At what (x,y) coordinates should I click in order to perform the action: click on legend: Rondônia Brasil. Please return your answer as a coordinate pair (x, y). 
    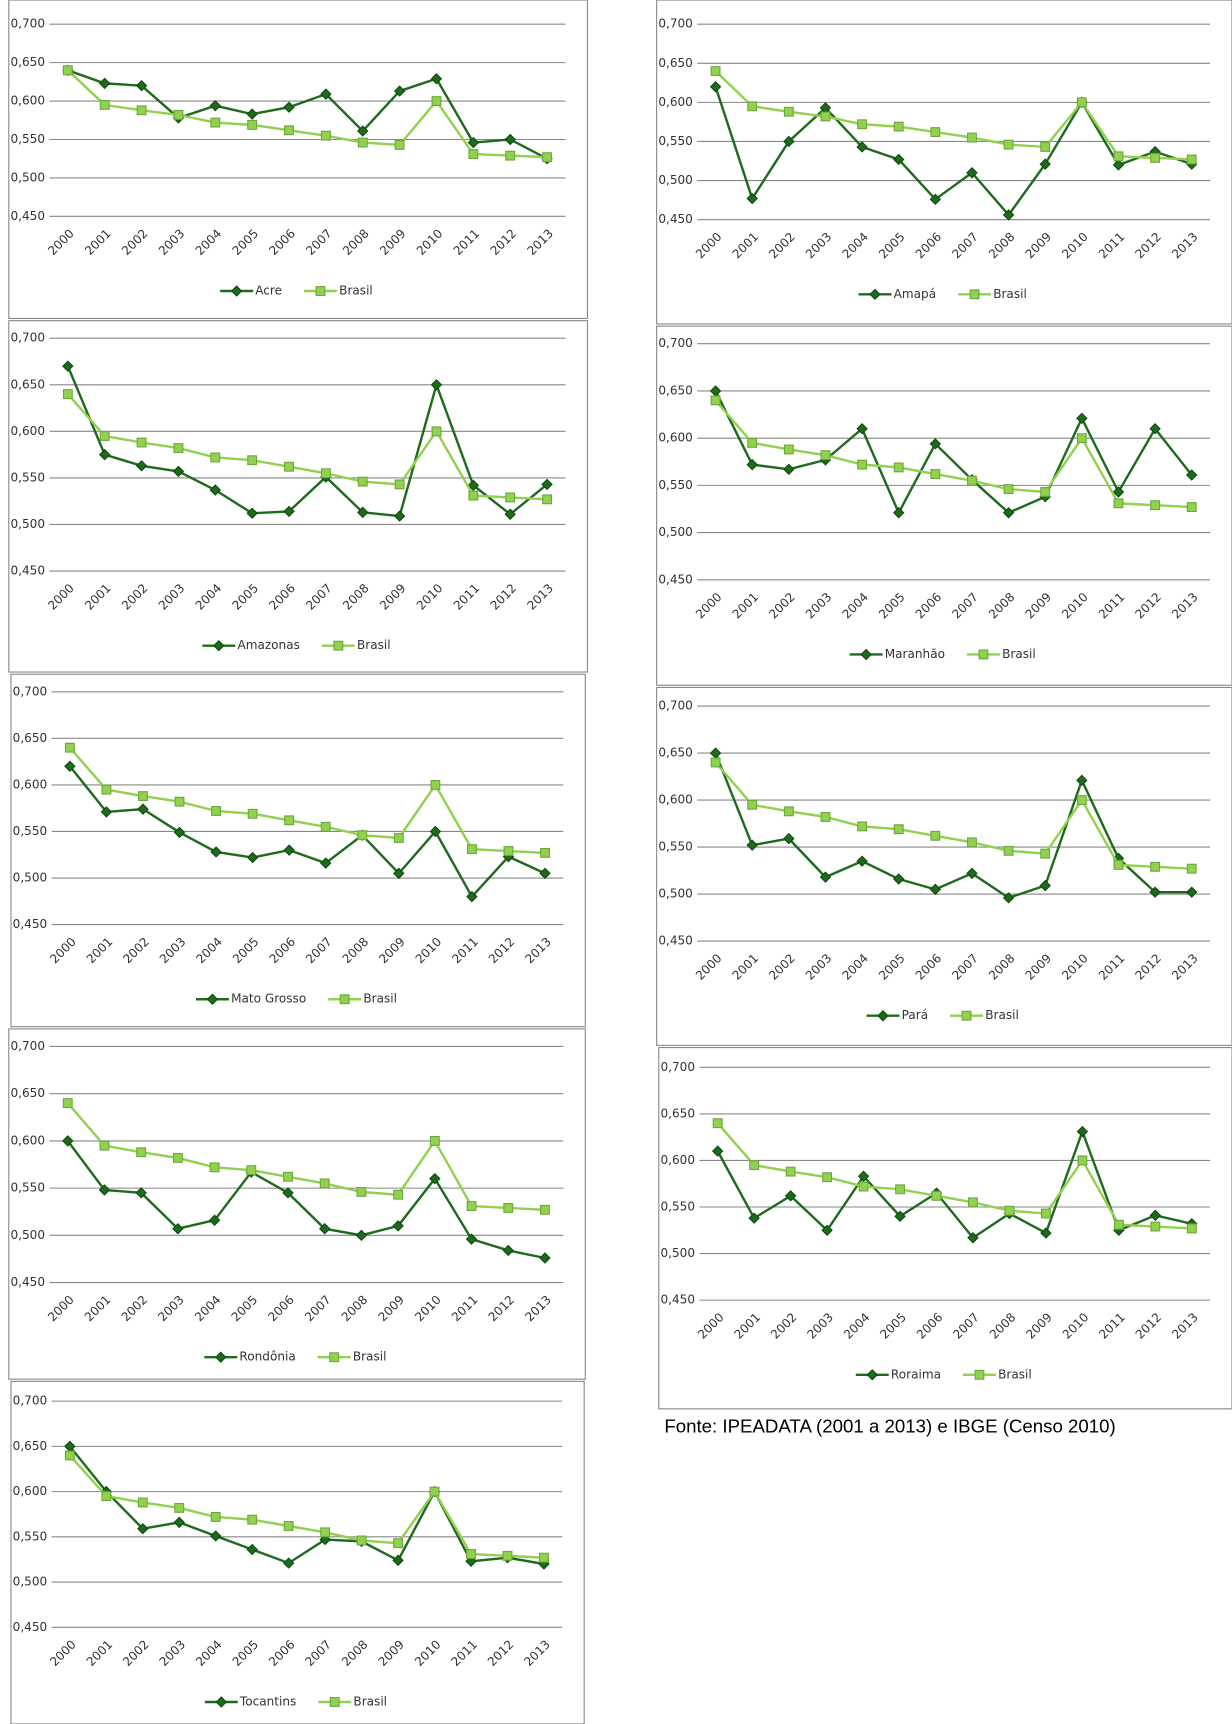
    Looking at the image, I should click on (295, 1357).